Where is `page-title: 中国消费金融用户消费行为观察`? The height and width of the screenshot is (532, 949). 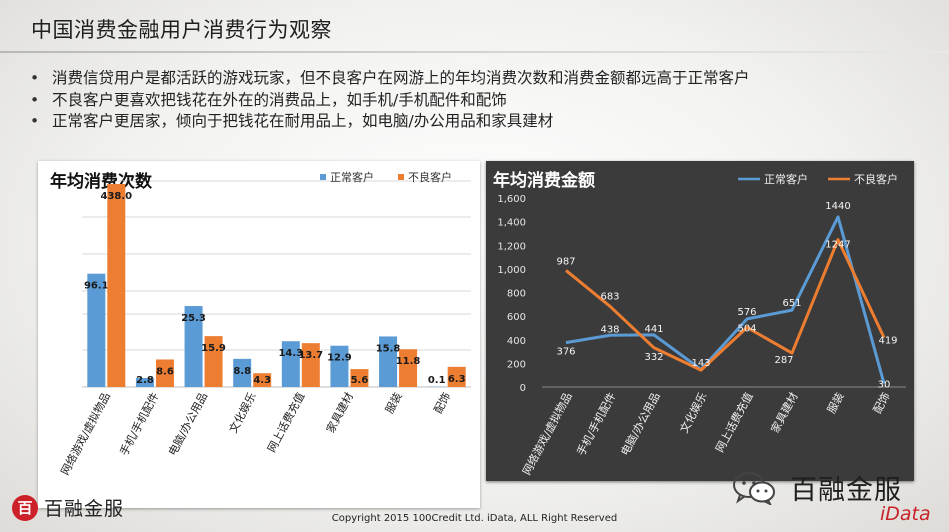 page-title: 中国消费金融用户消费行为观察 is located at coordinates (181, 30).